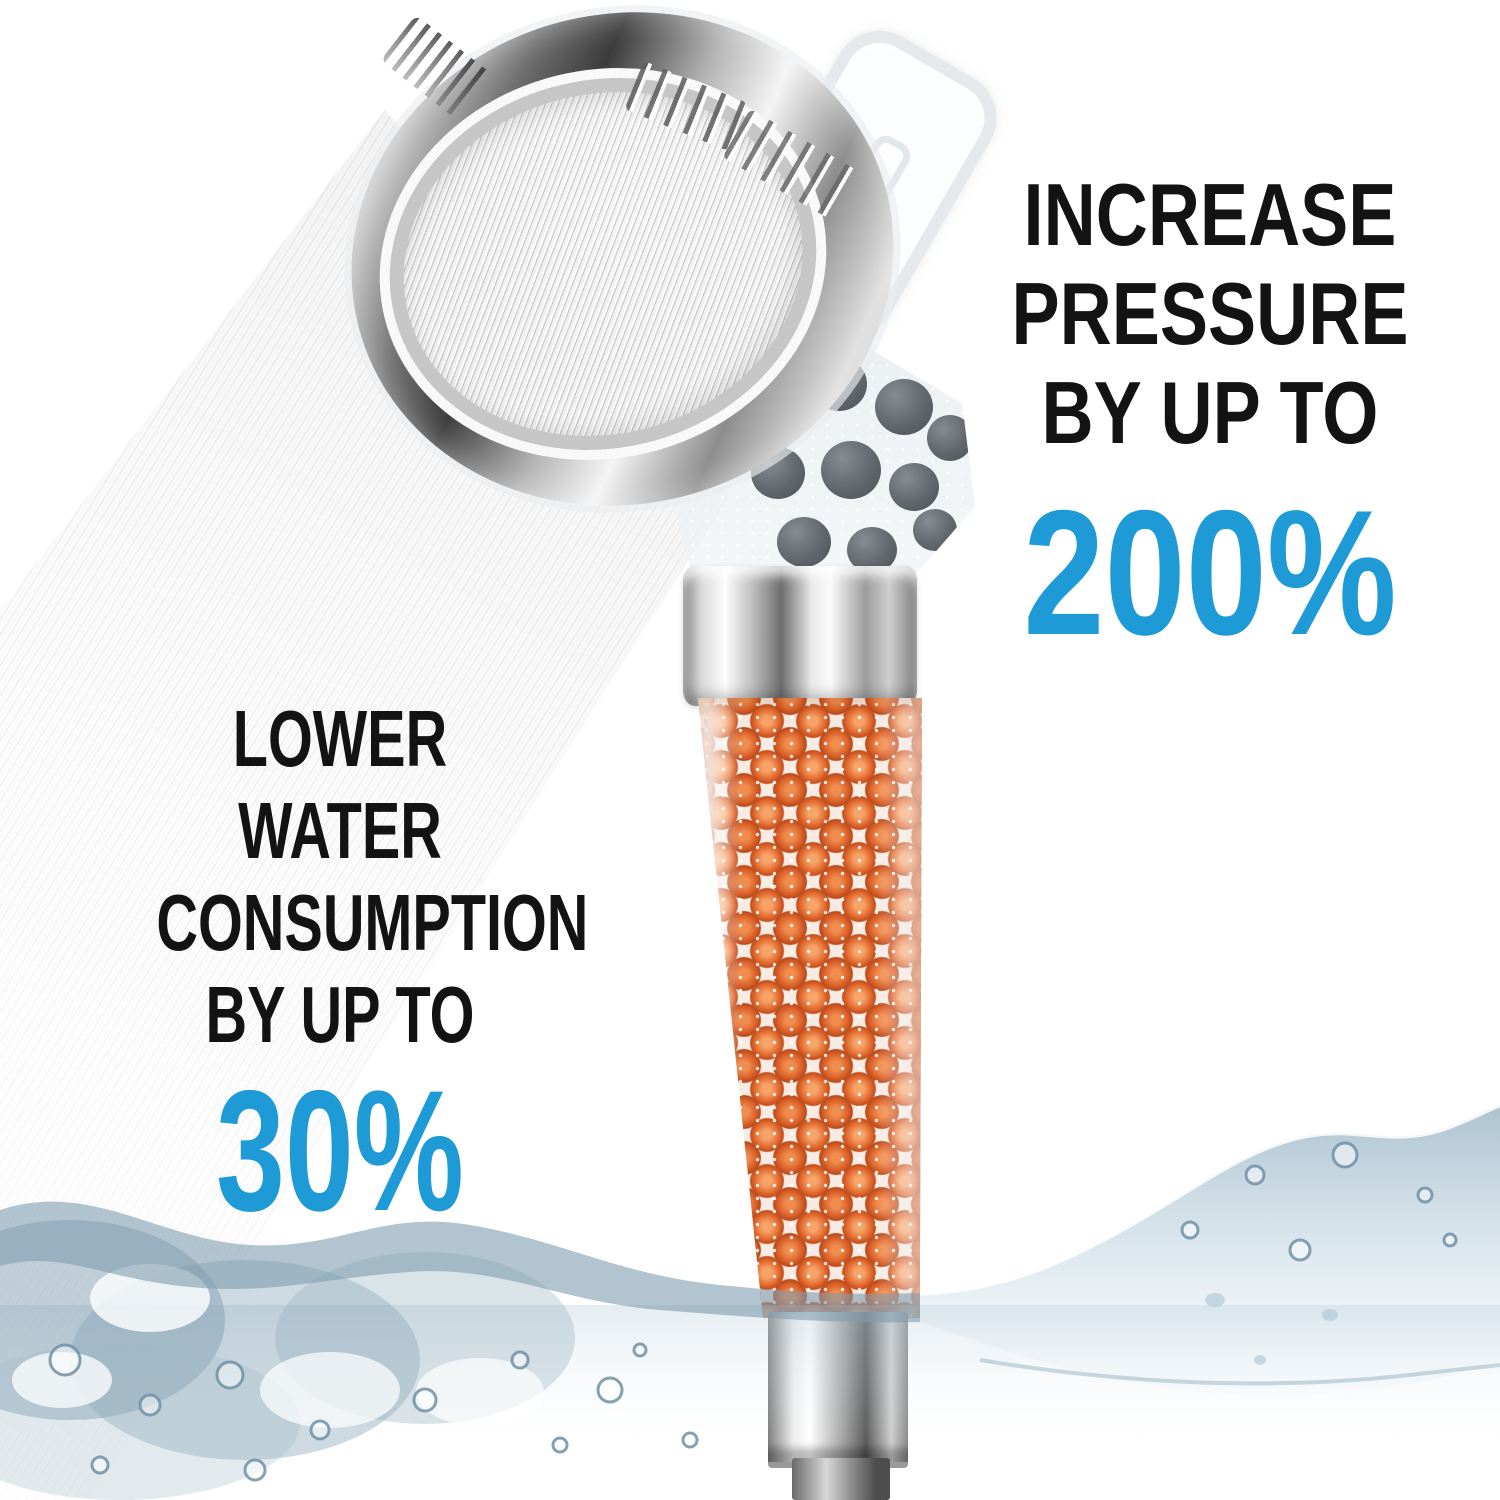 This screenshot has width=1500, height=1500. I want to click on claim-lower-consumption: LOWER WATER CONSUMPTION BY UP TO 30%, so click(372, 970).